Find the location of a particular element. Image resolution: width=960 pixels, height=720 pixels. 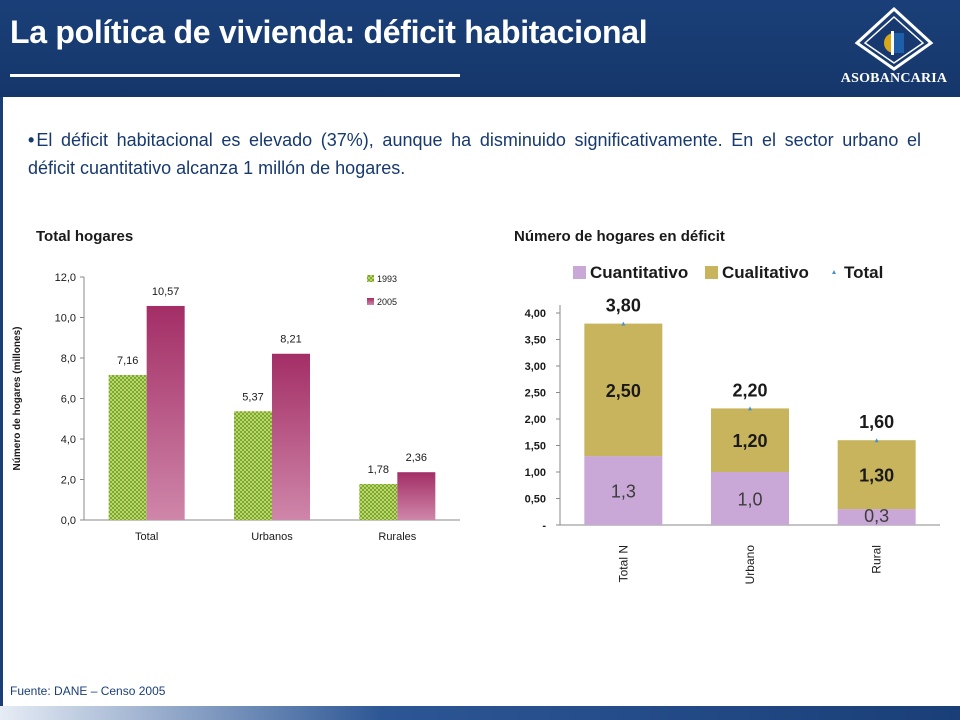

bar-value-label: 8,21 is located at coordinates (290, 340).